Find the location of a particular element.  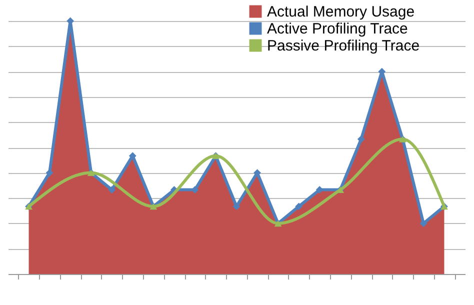

legend-label: Passive Profiling Trace is located at coordinates (343, 46).